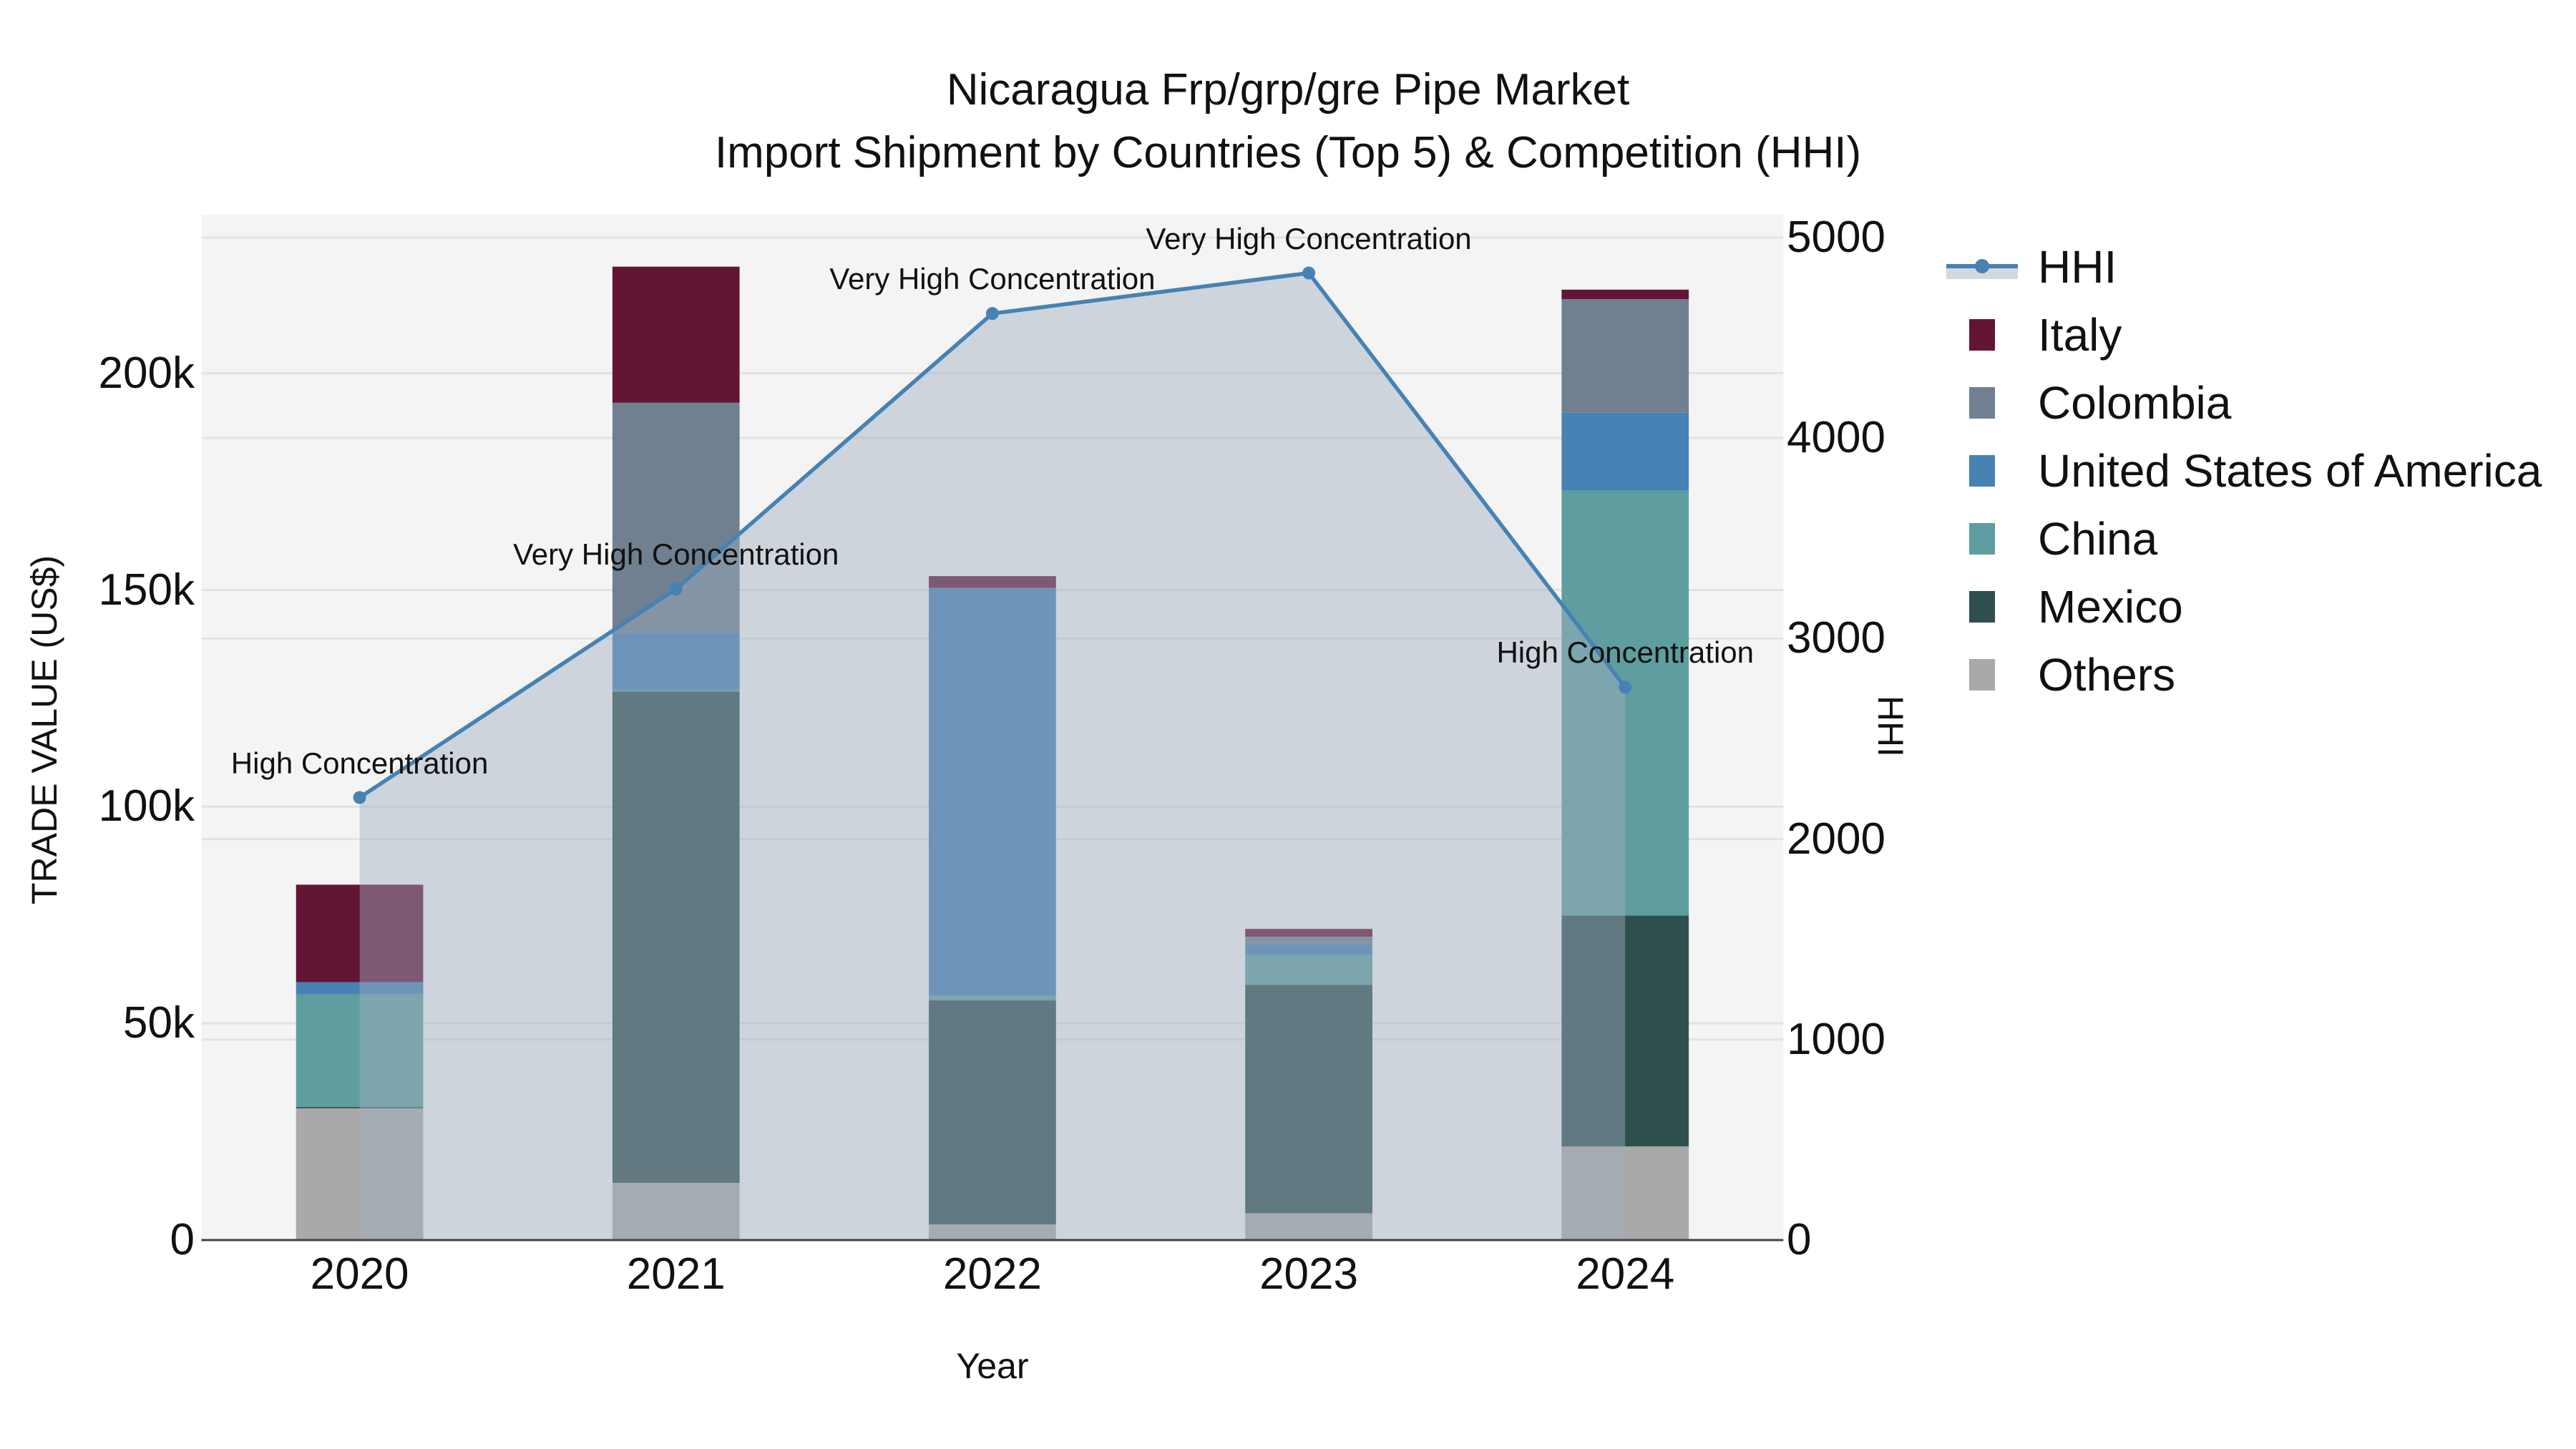 This screenshot has height=1449, width=2576. What do you see at coordinates (1836, 638) in the screenshot?
I see `y-right-tick: 3000` at bounding box center [1836, 638].